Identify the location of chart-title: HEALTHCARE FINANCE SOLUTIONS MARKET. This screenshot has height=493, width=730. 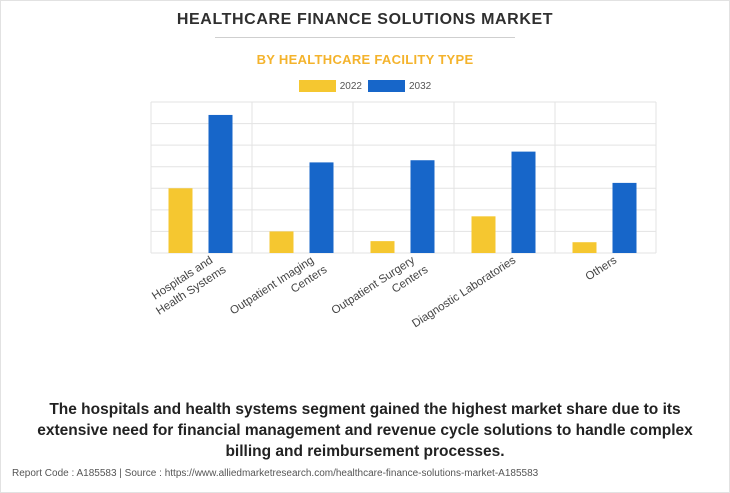
(365, 19).